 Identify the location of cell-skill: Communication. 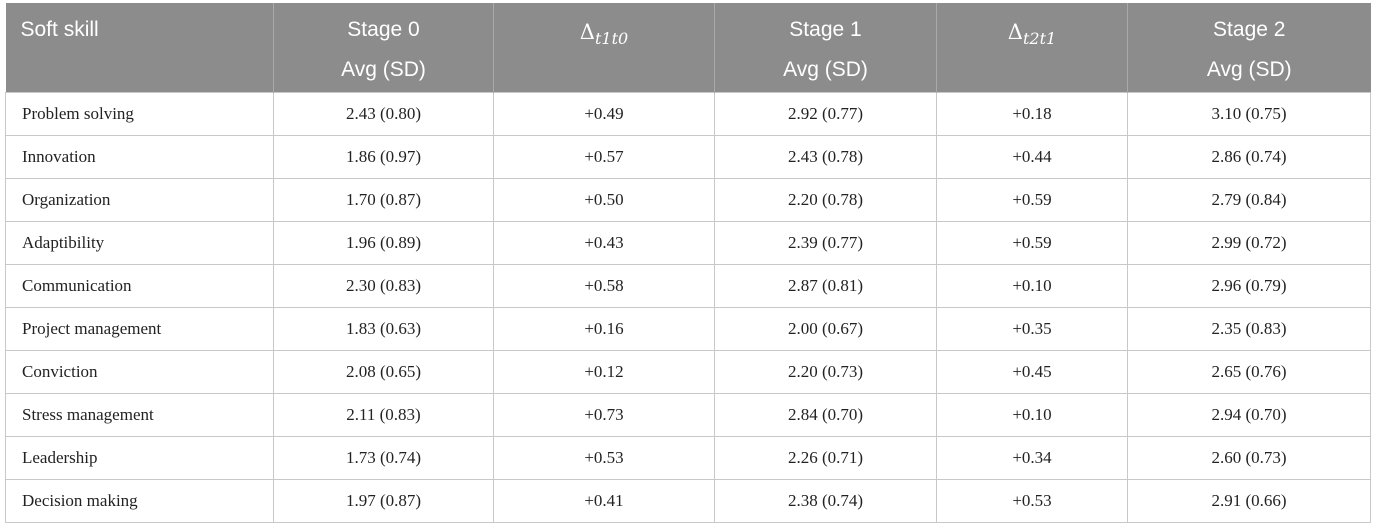
(139, 285).